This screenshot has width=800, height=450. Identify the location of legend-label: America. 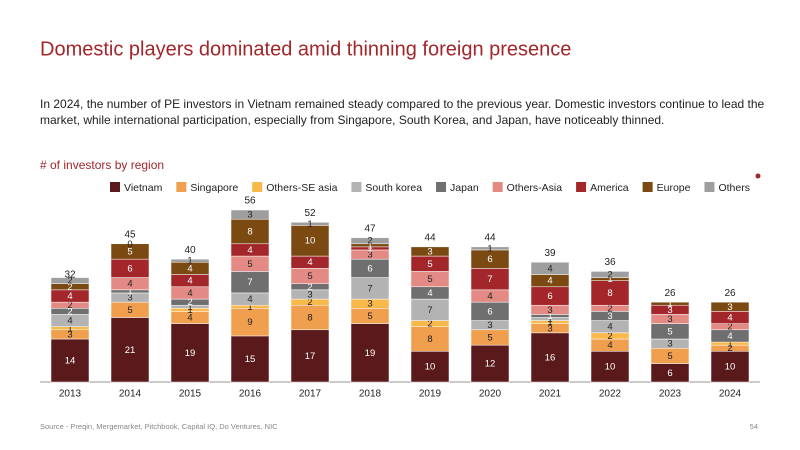
(609, 188).